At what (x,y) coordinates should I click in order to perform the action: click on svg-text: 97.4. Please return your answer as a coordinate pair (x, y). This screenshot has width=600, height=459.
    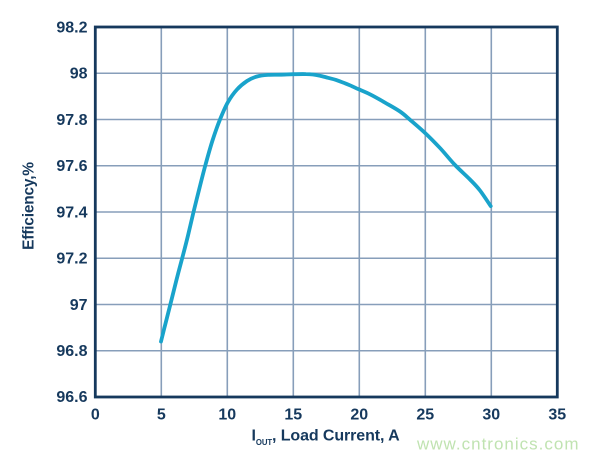
    Looking at the image, I should click on (71, 212).